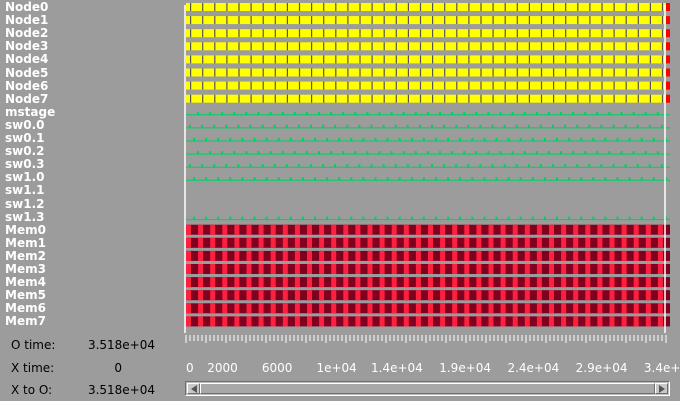 The image size is (680, 401). I want to click on node-bar, so click(426, 46).